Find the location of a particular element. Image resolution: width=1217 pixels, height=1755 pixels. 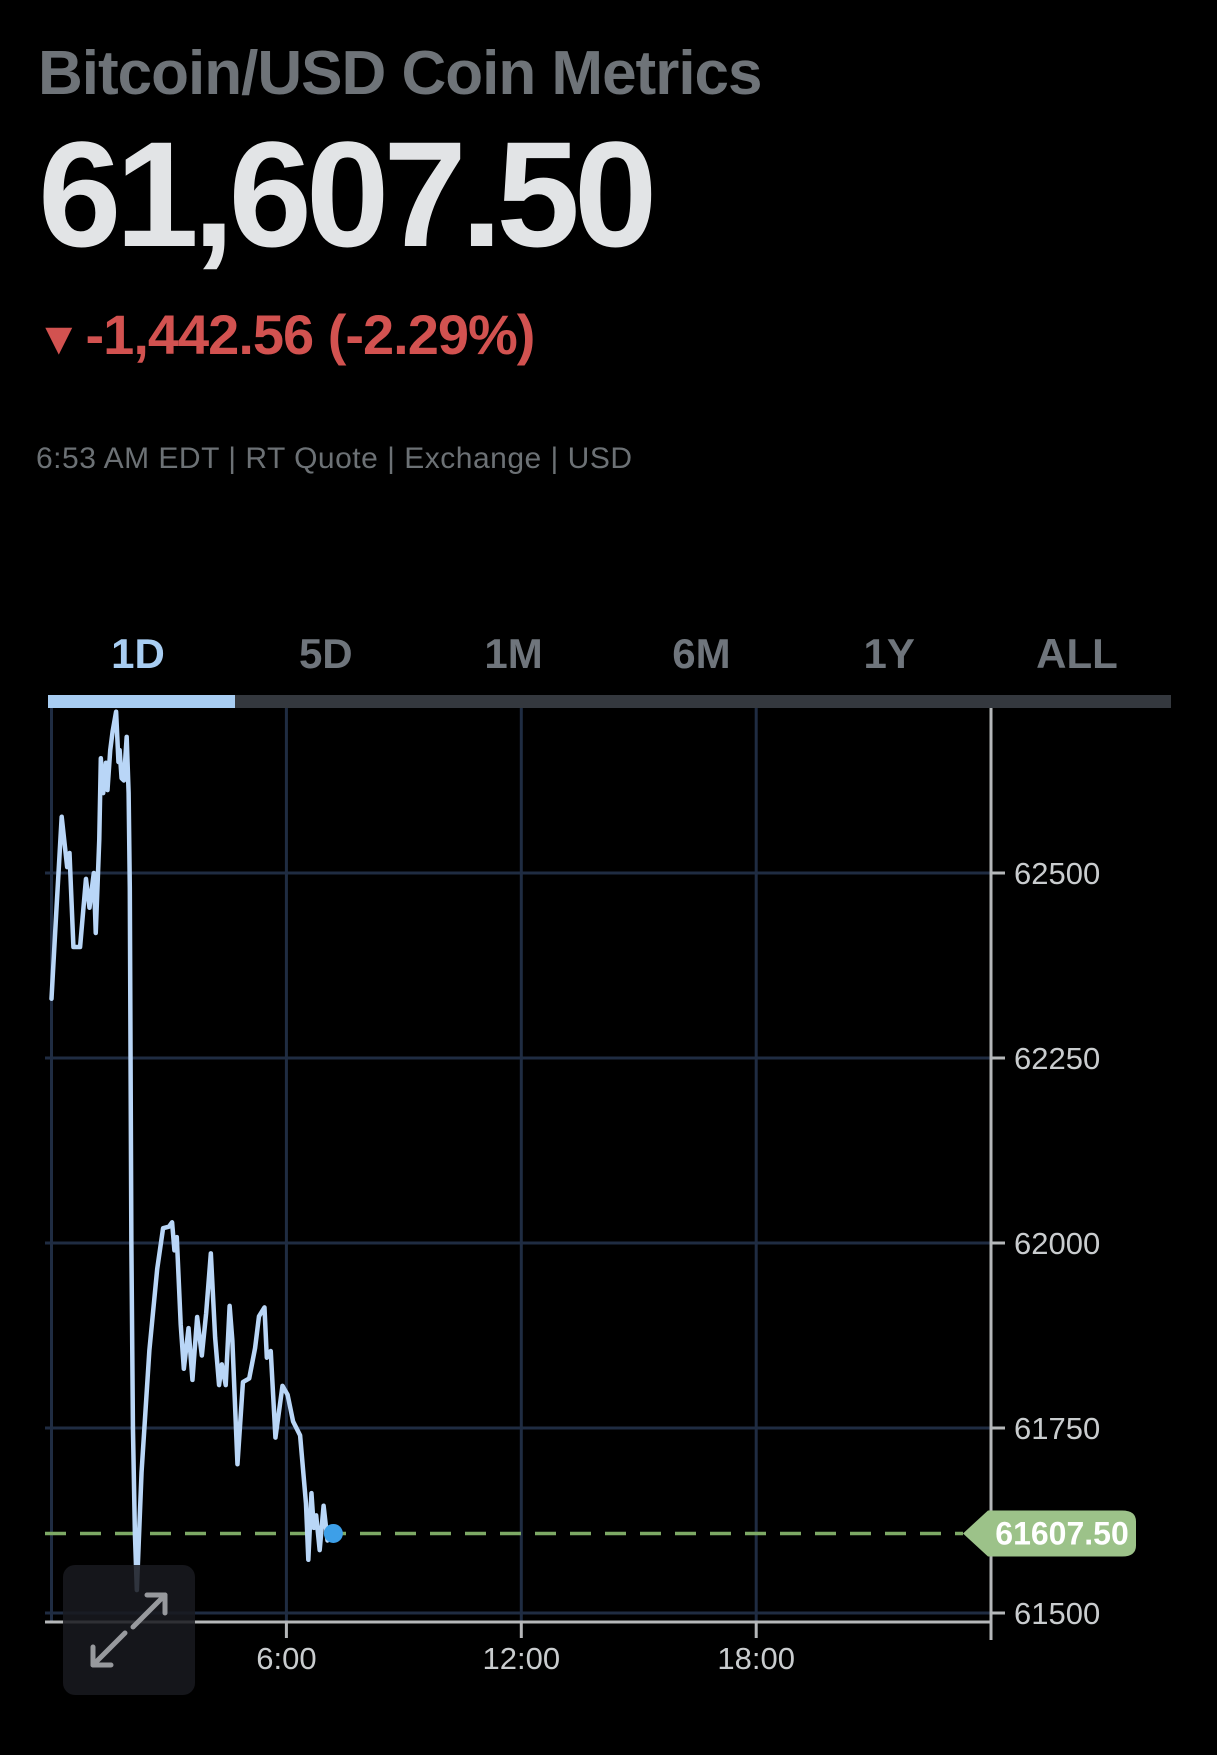

tab-1y: 1Y is located at coordinates (889, 653).